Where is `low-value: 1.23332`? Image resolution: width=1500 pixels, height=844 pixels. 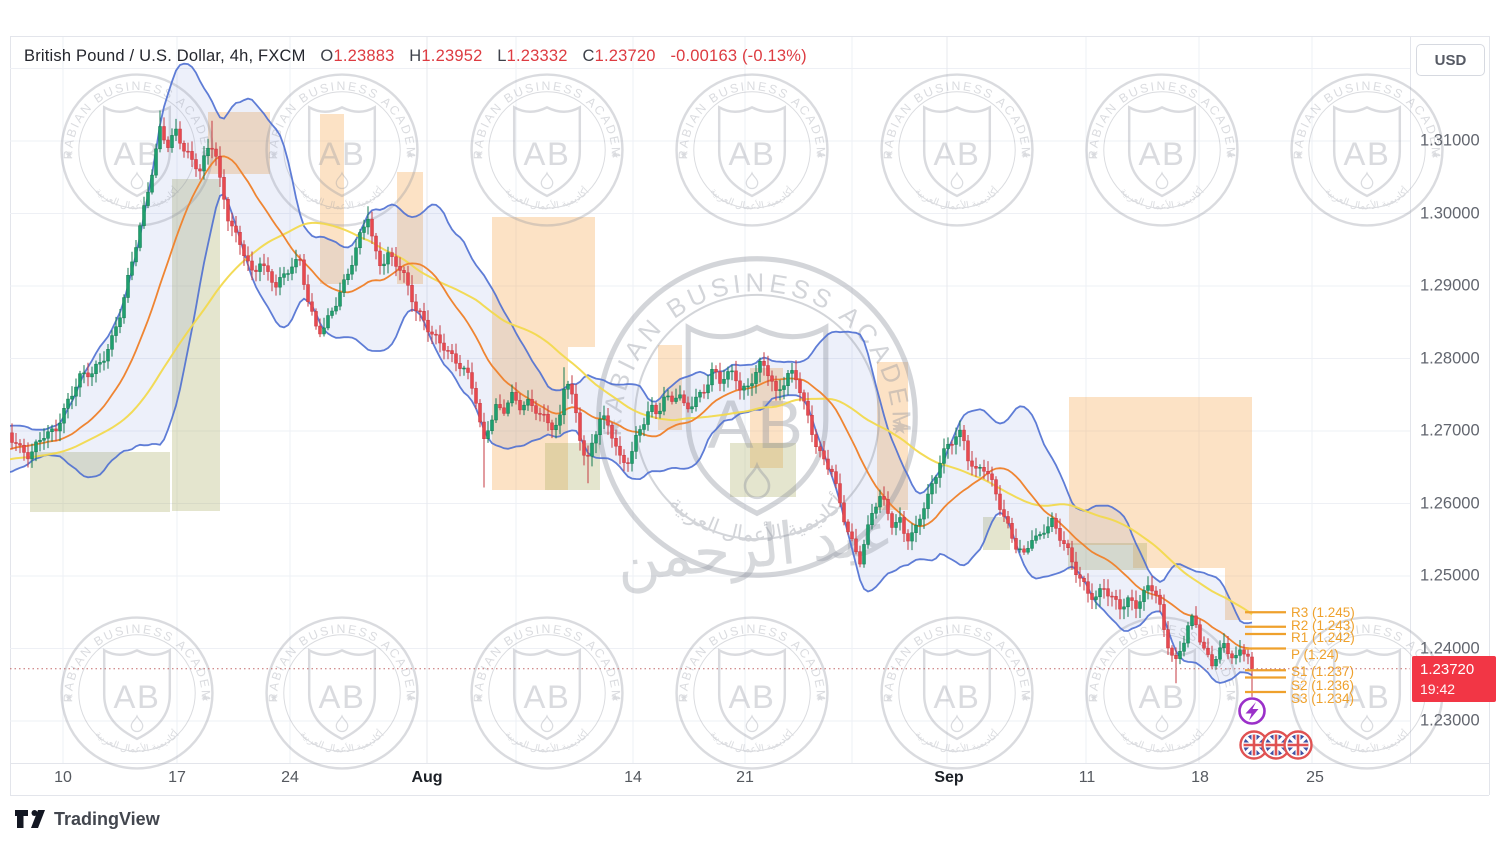 low-value: 1.23332 is located at coordinates (537, 56).